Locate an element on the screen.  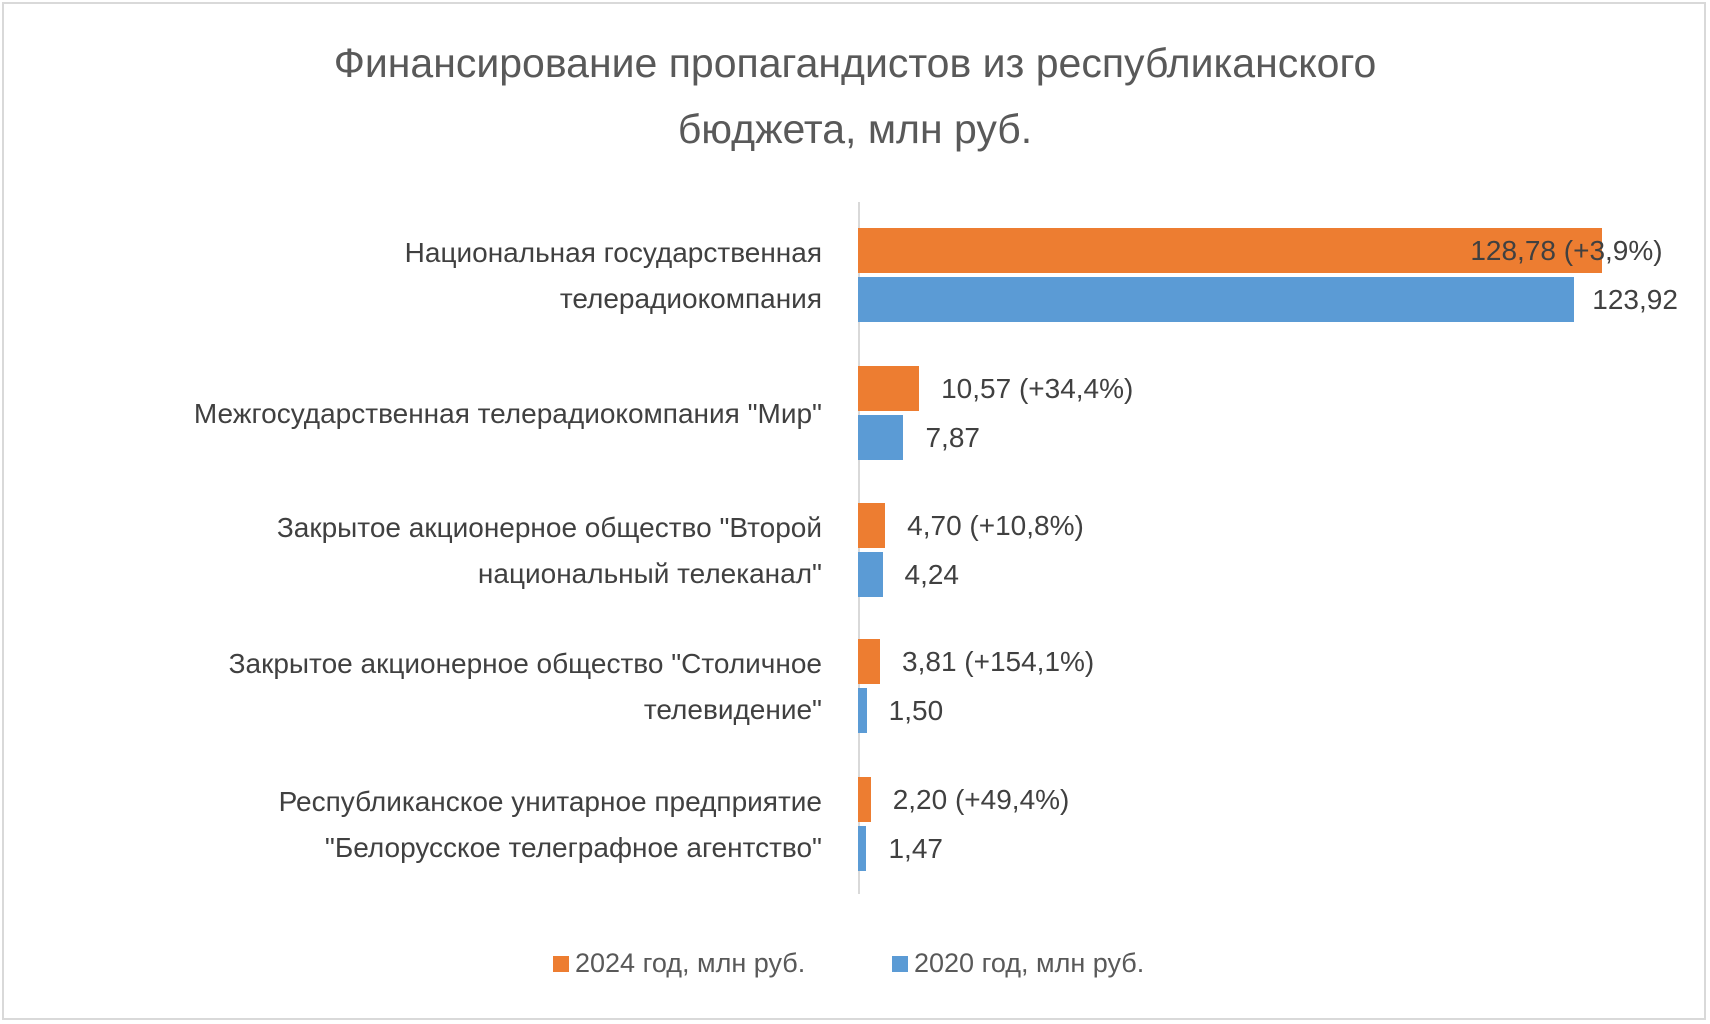
data-label: 4,24 is located at coordinates (932, 574).